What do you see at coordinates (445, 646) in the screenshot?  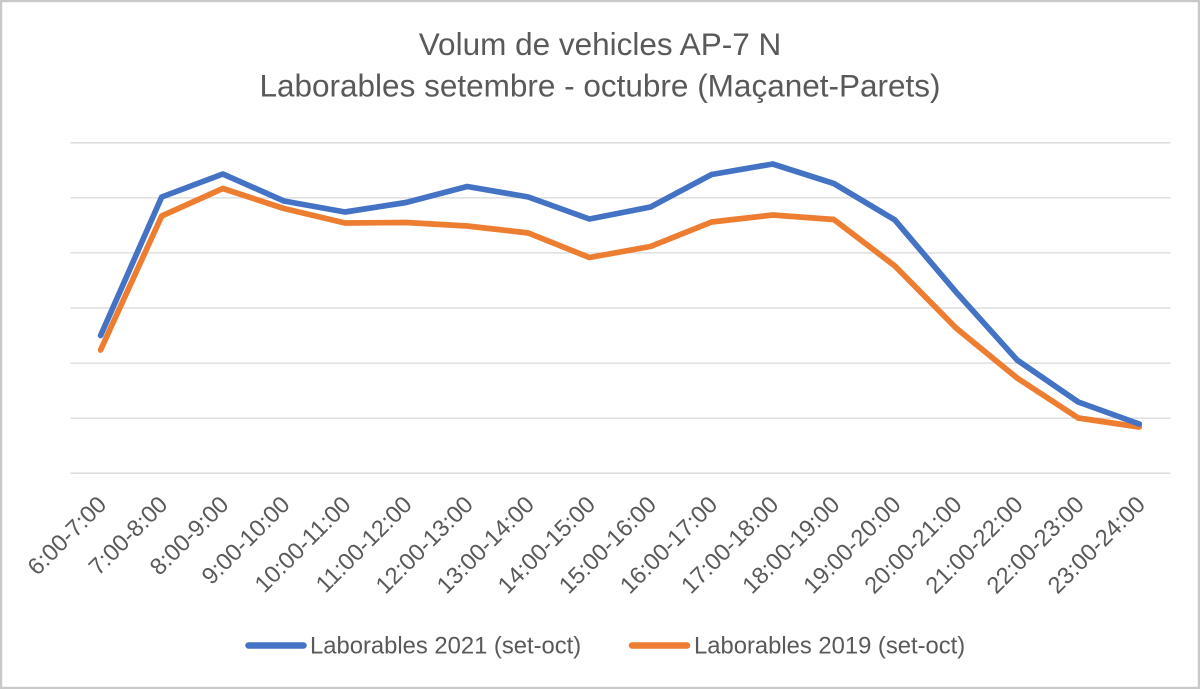 I see `svg-text: Laborables 2021 (set-oct)` at bounding box center [445, 646].